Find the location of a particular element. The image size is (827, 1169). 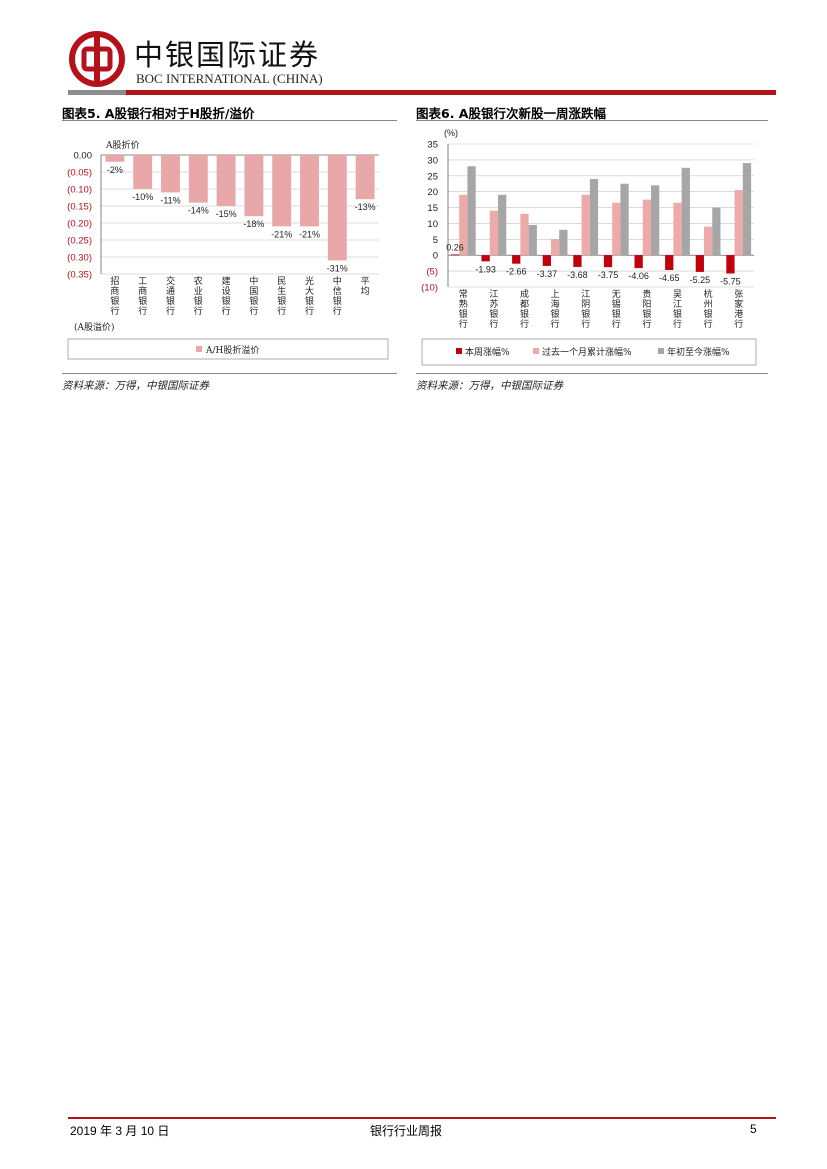

fig6-category-label: 贵阳银行 is located at coordinates (646, 309).